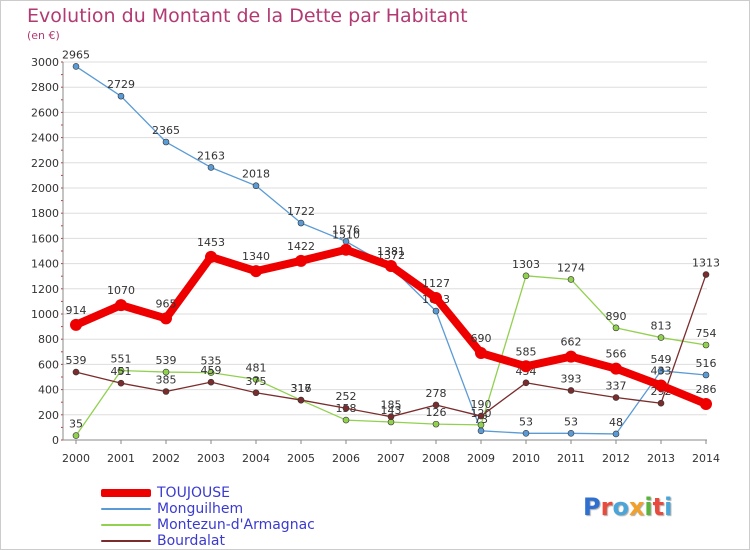  Describe the element at coordinates (200, 509) in the screenshot. I see `legend-label: Monguilhem` at that location.